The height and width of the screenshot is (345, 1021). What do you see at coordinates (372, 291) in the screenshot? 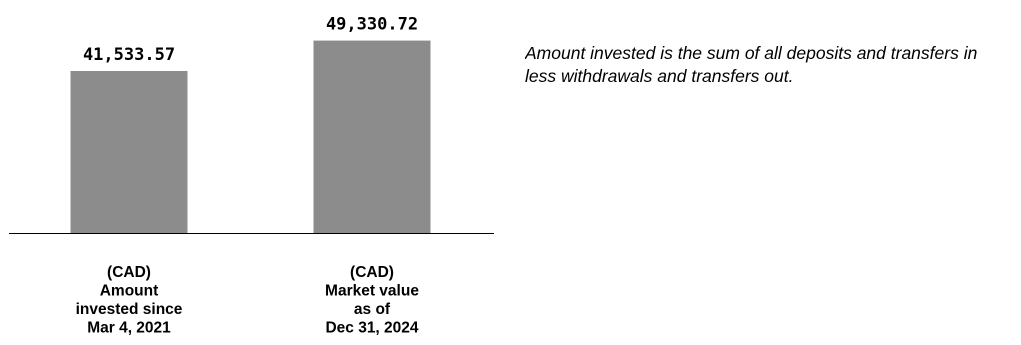
I see `category-2-label-line-2: Market value` at bounding box center [372, 291].